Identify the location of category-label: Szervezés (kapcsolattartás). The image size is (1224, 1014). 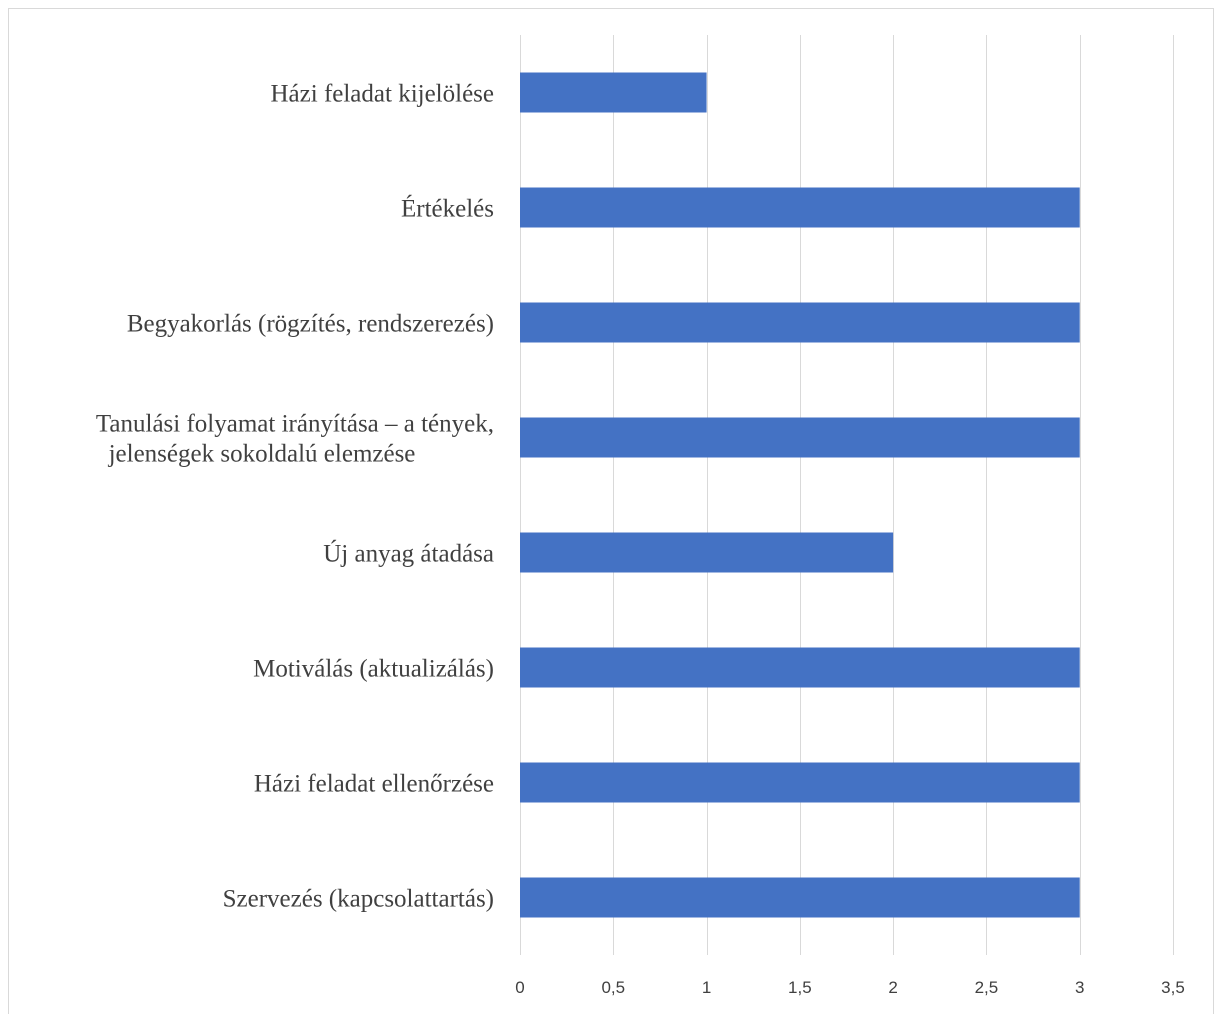
(358, 899).